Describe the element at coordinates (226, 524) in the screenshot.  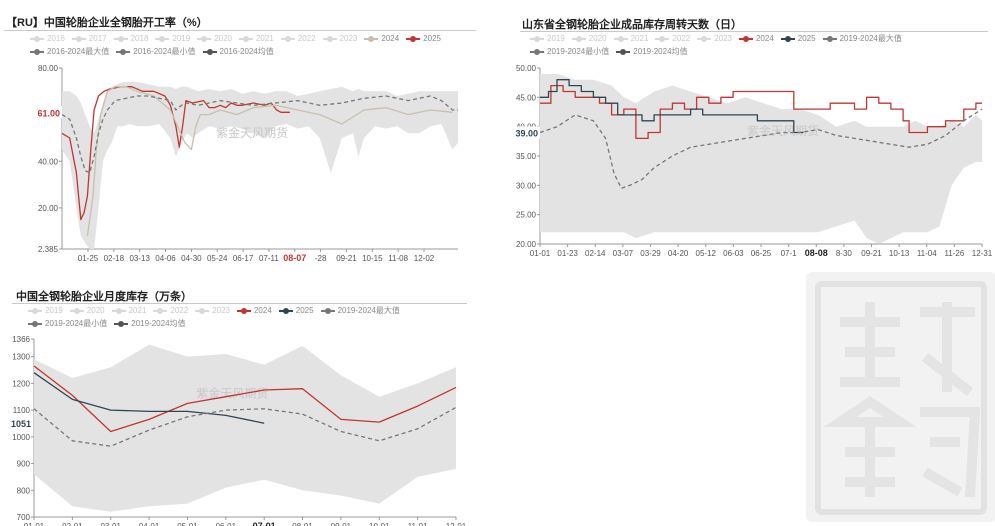
I see `x-tick-label: 06-01` at that location.